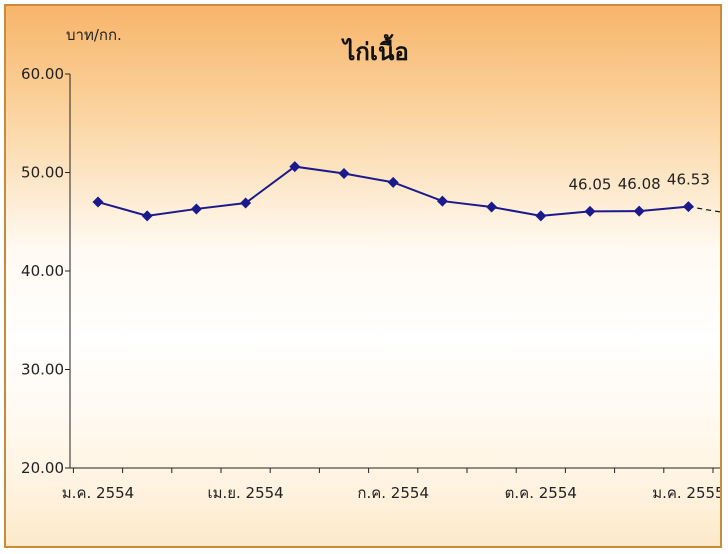  Describe the element at coordinates (393, 493) in the screenshot. I see `x-tick-label: ก.ค. 2554` at that location.